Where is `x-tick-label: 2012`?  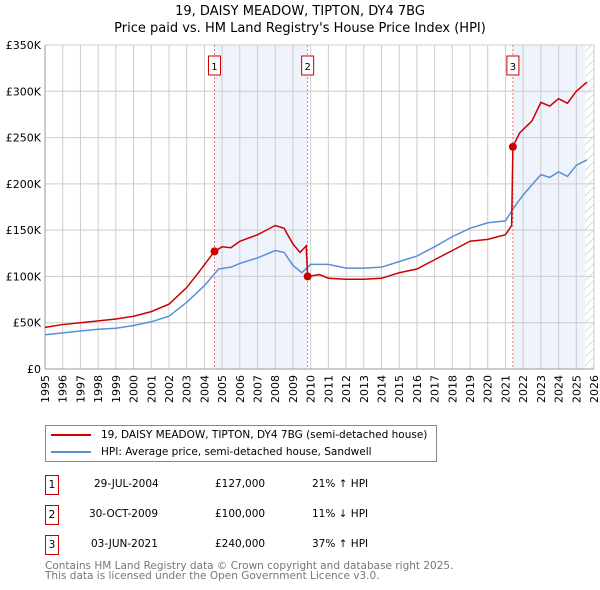 x-tick-label: 2012 is located at coordinates (346, 389).